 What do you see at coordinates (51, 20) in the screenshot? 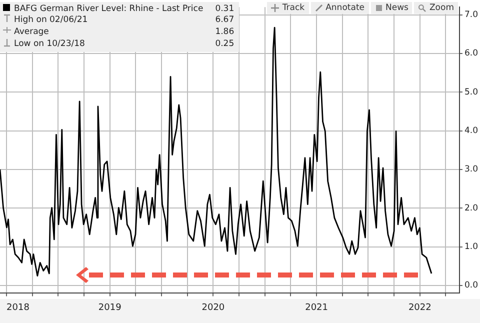
I see `annotation: High on 02/06/21` at bounding box center [51, 20].